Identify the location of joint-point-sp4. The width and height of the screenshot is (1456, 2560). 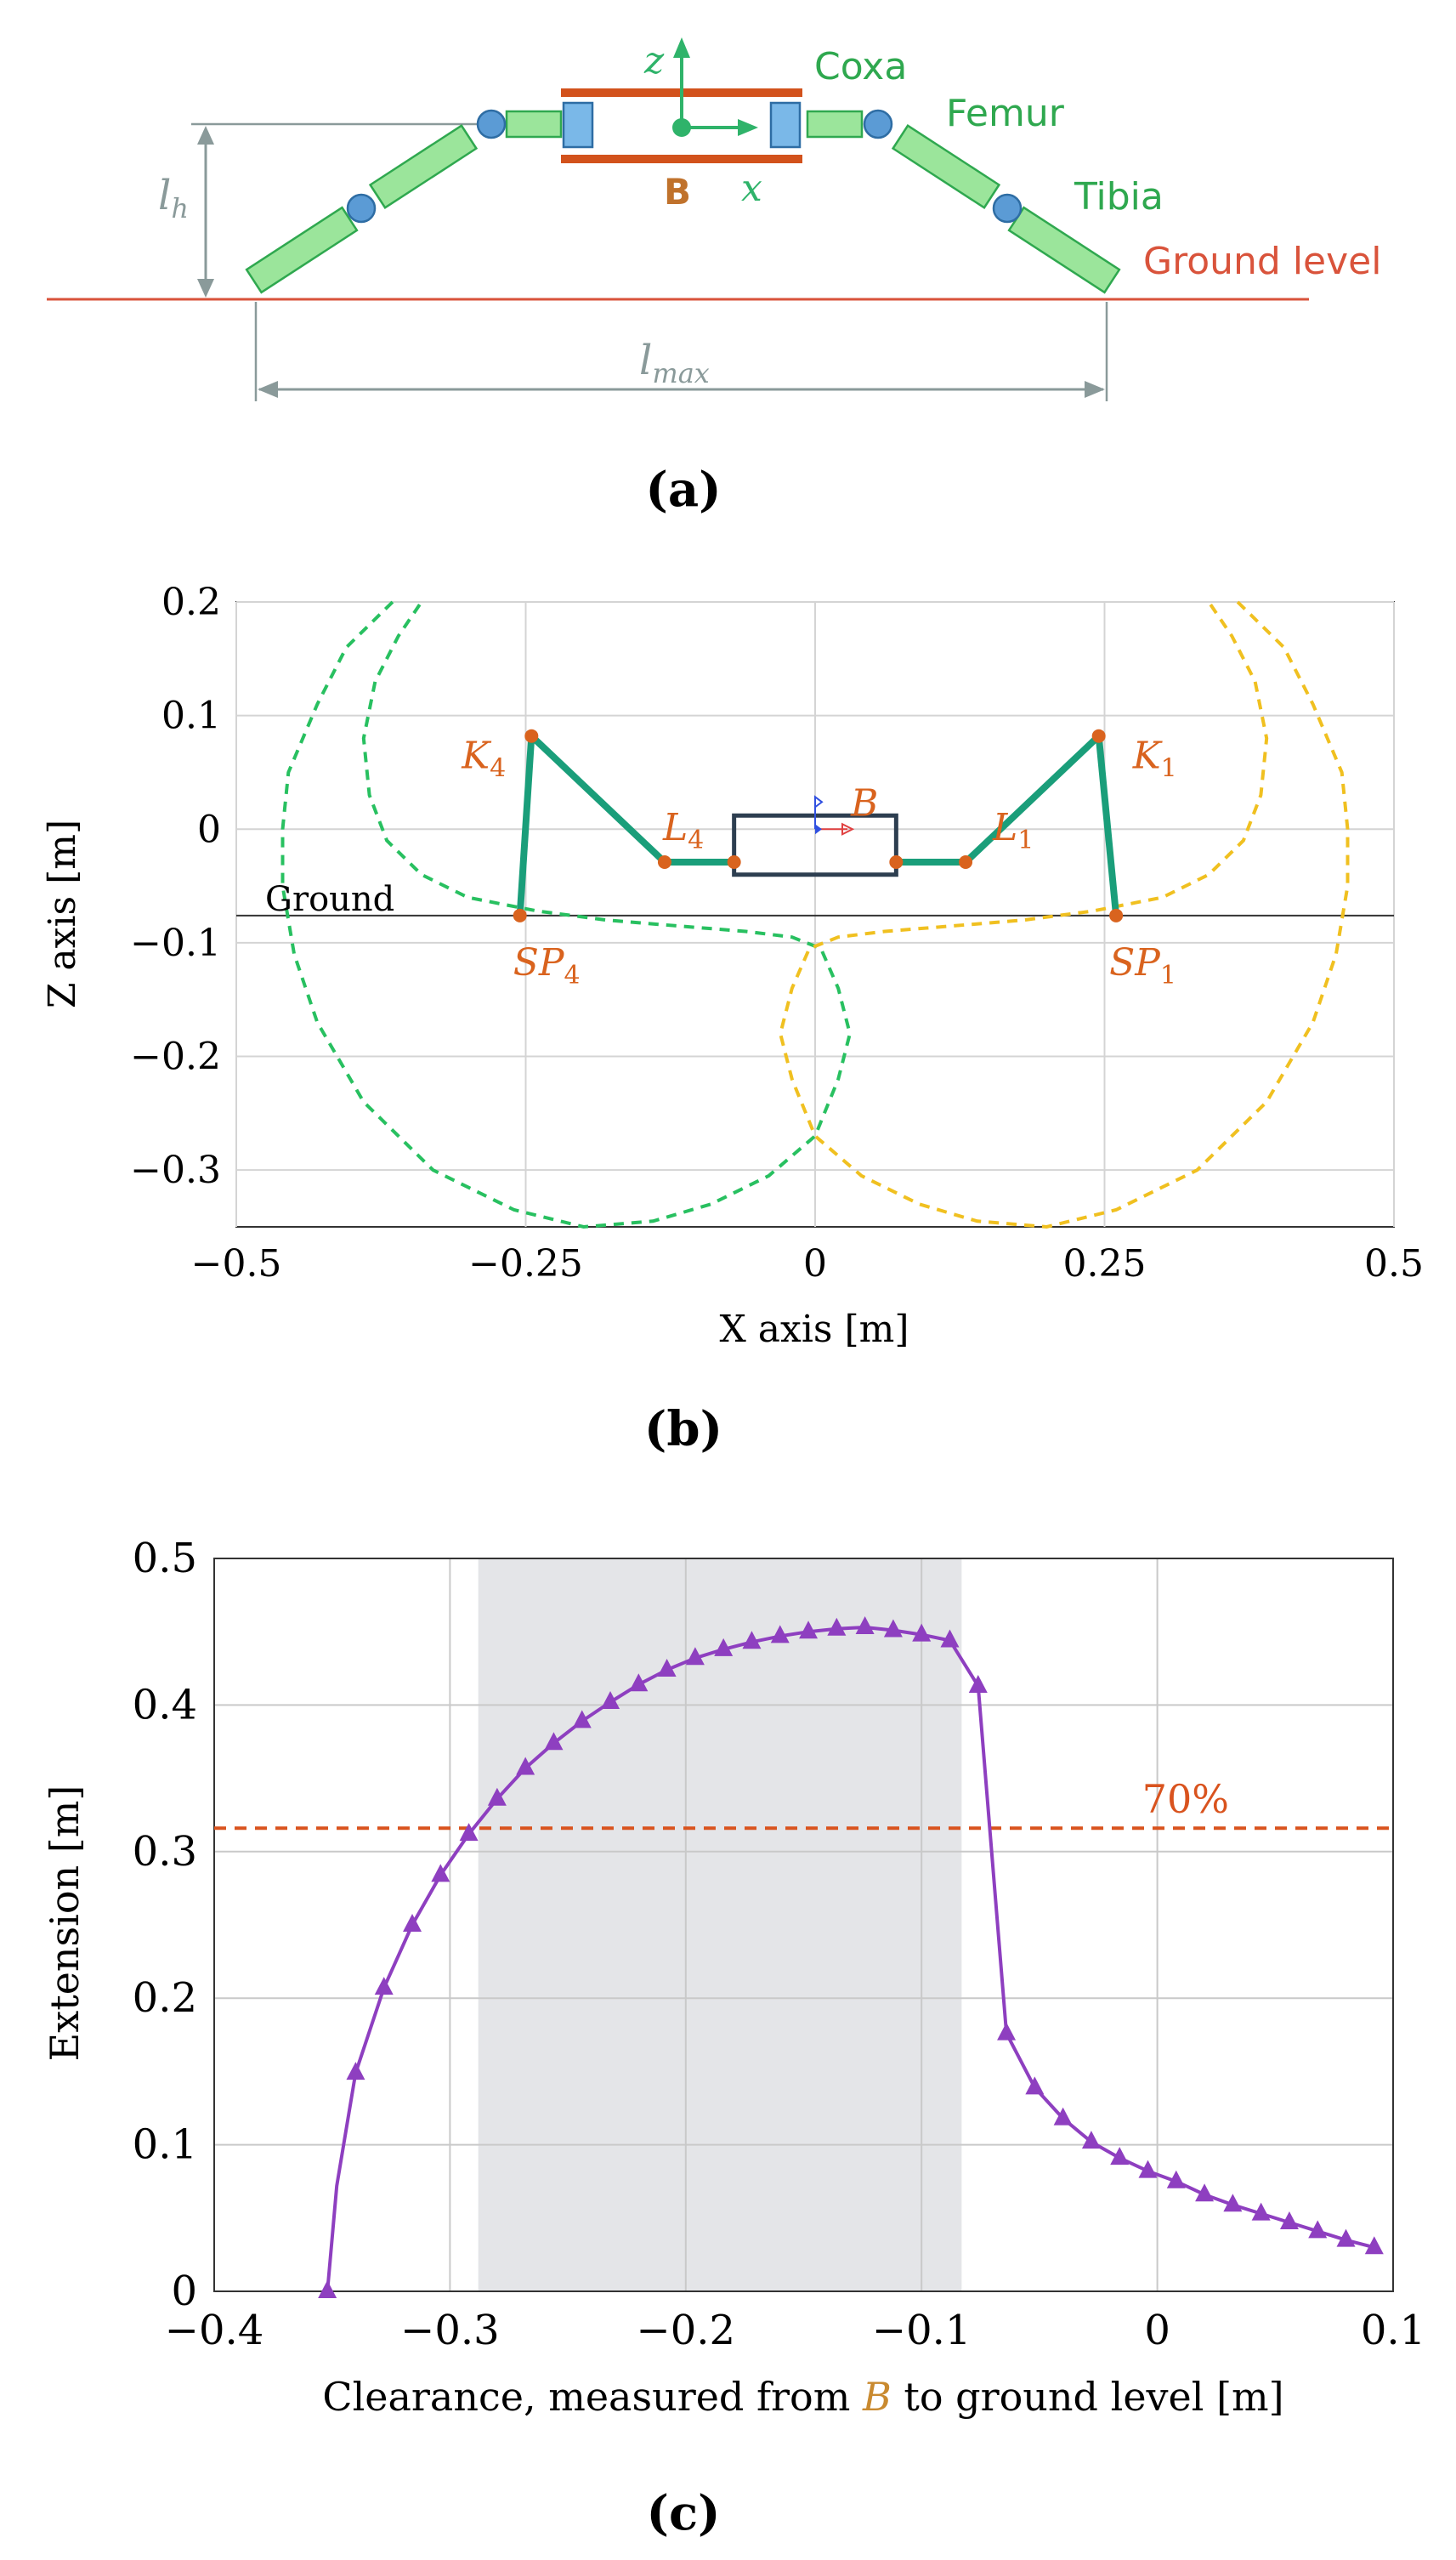
(520, 915).